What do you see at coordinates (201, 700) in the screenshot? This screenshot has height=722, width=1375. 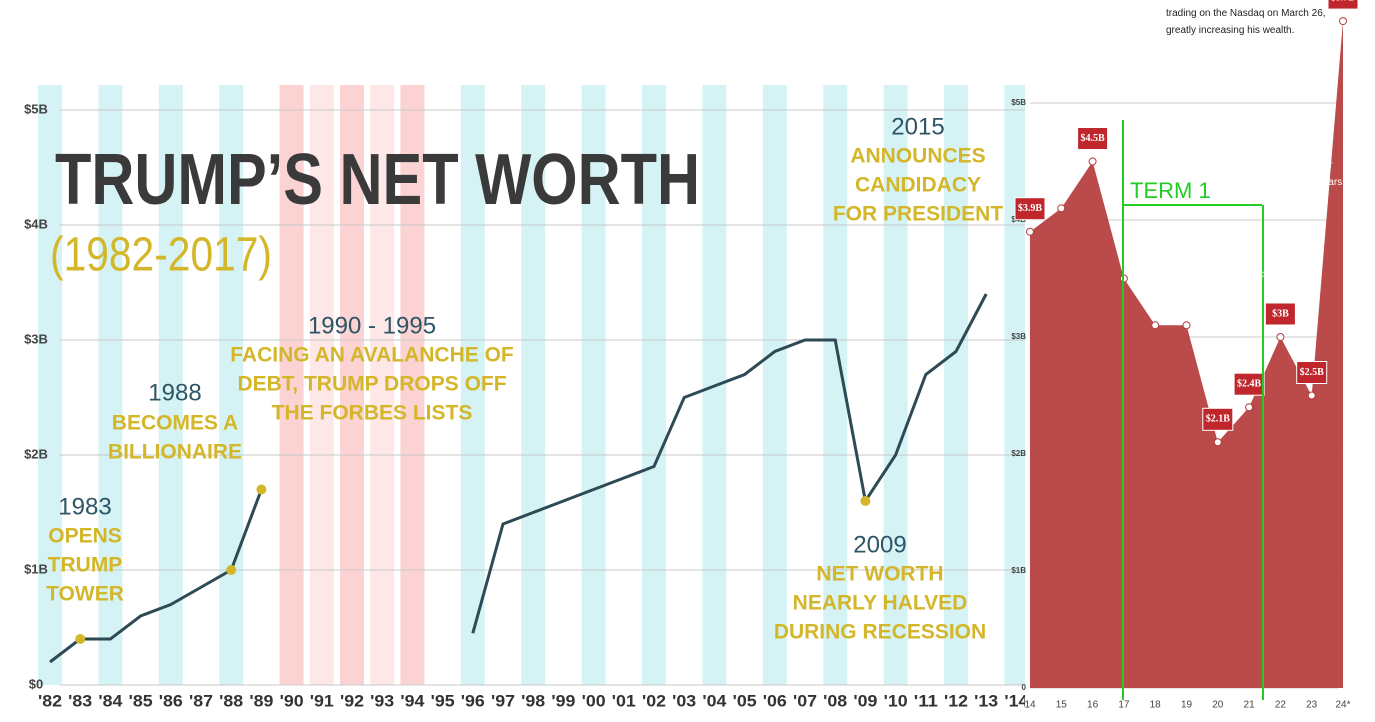 I see `x-tick-label: '87` at bounding box center [201, 700].